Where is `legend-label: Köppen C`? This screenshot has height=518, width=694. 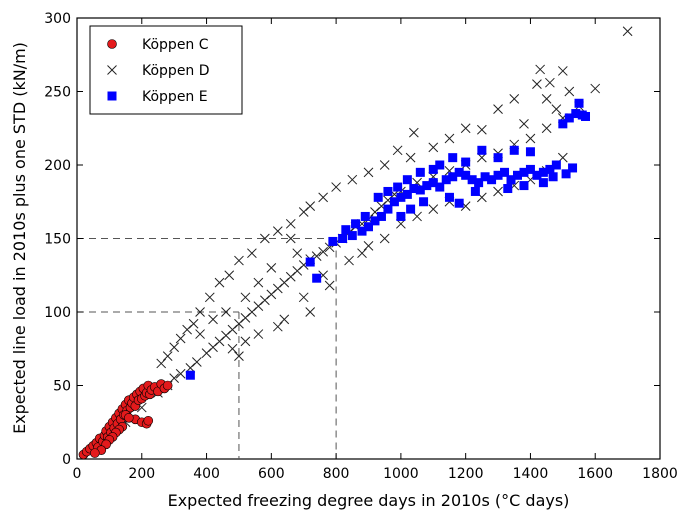
legend-label: Köppen C is located at coordinates (175, 45).